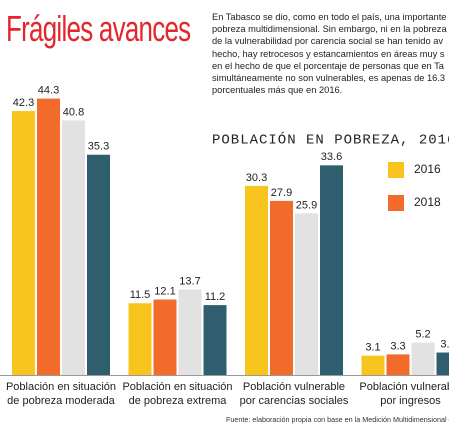  What do you see at coordinates (140, 295) in the screenshot?
I see `value-label: 11.5` at bounding box center [140, 295].